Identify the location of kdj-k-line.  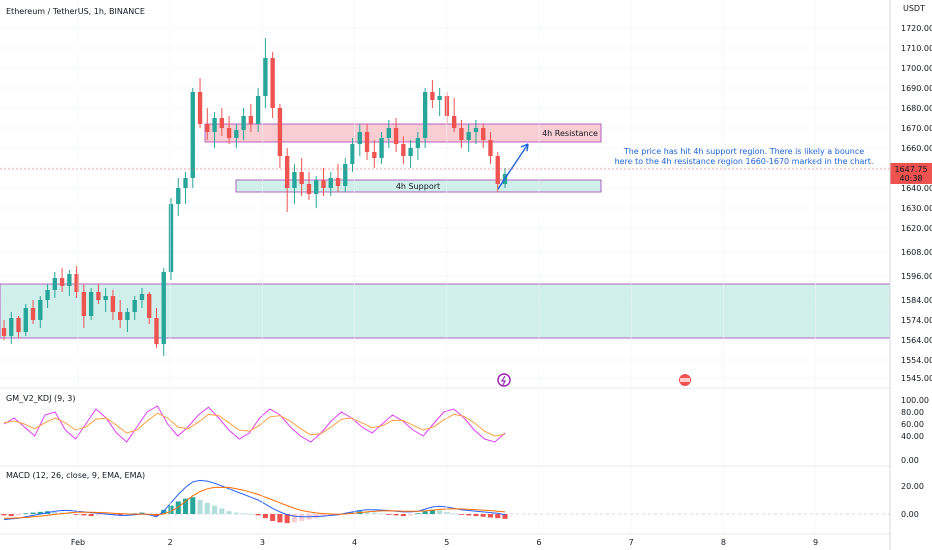
(254, 424).